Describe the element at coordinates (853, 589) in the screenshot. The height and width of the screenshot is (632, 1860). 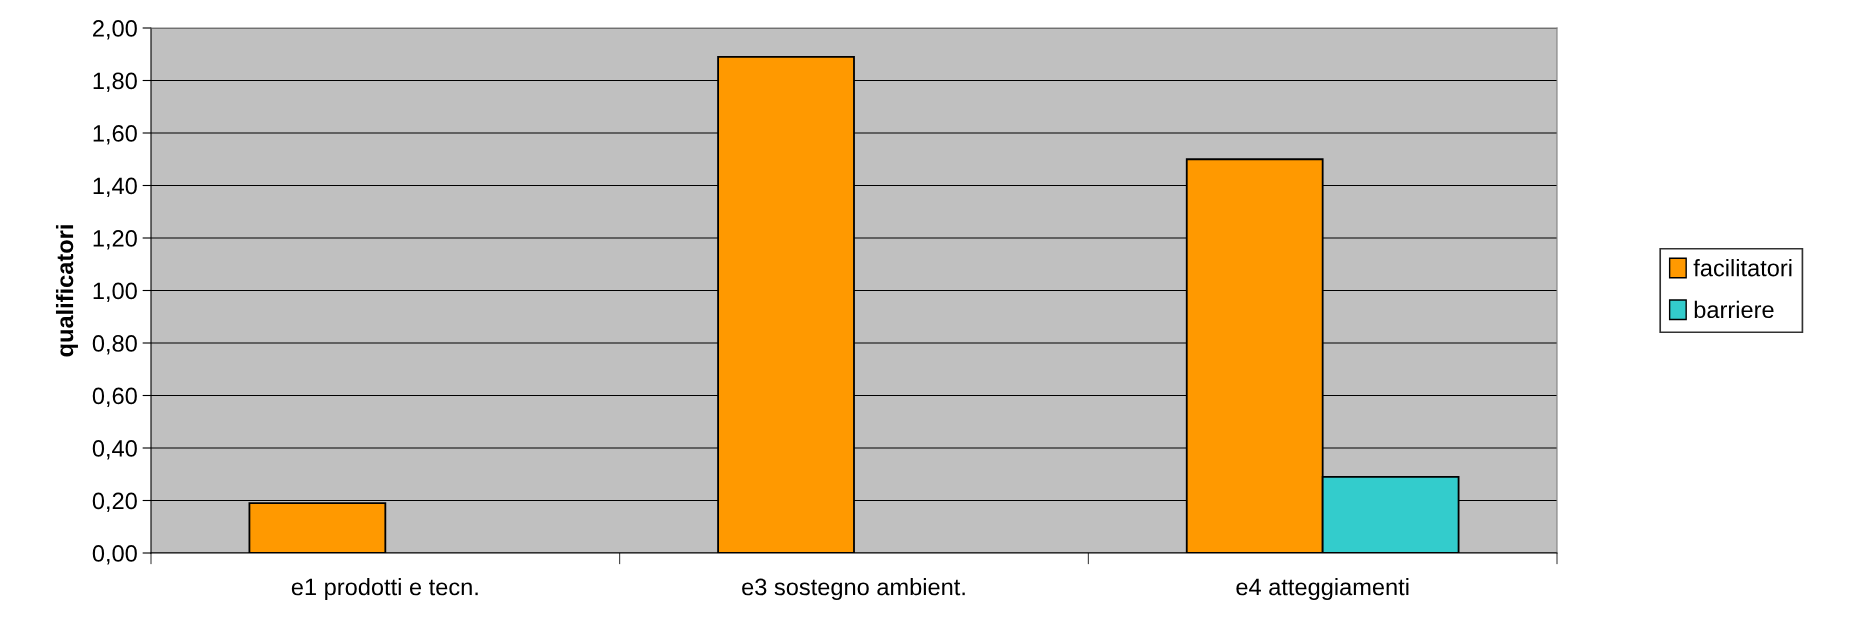
I see `x-tick-label: e3 sostegno ambient.` at that location.